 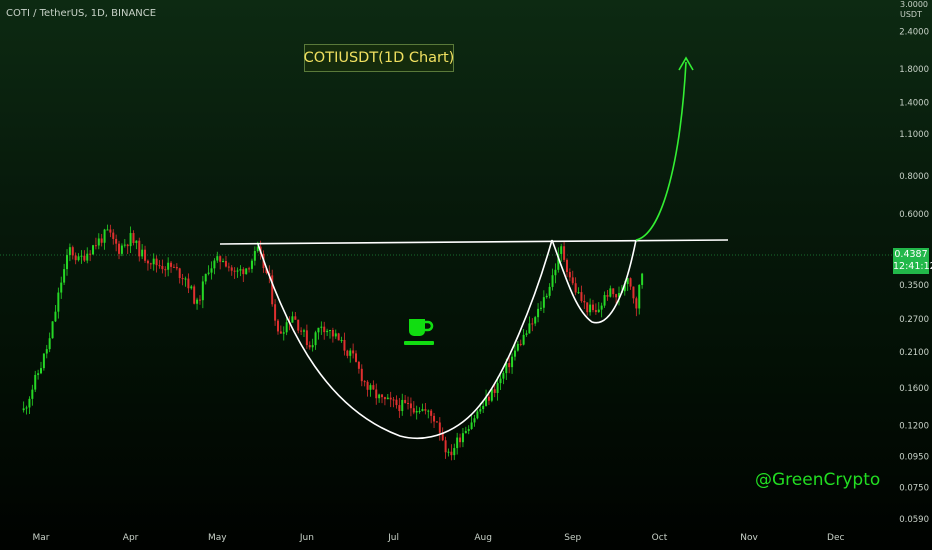 I want to click on x-tick-label: May, so click(x=217, y=538).